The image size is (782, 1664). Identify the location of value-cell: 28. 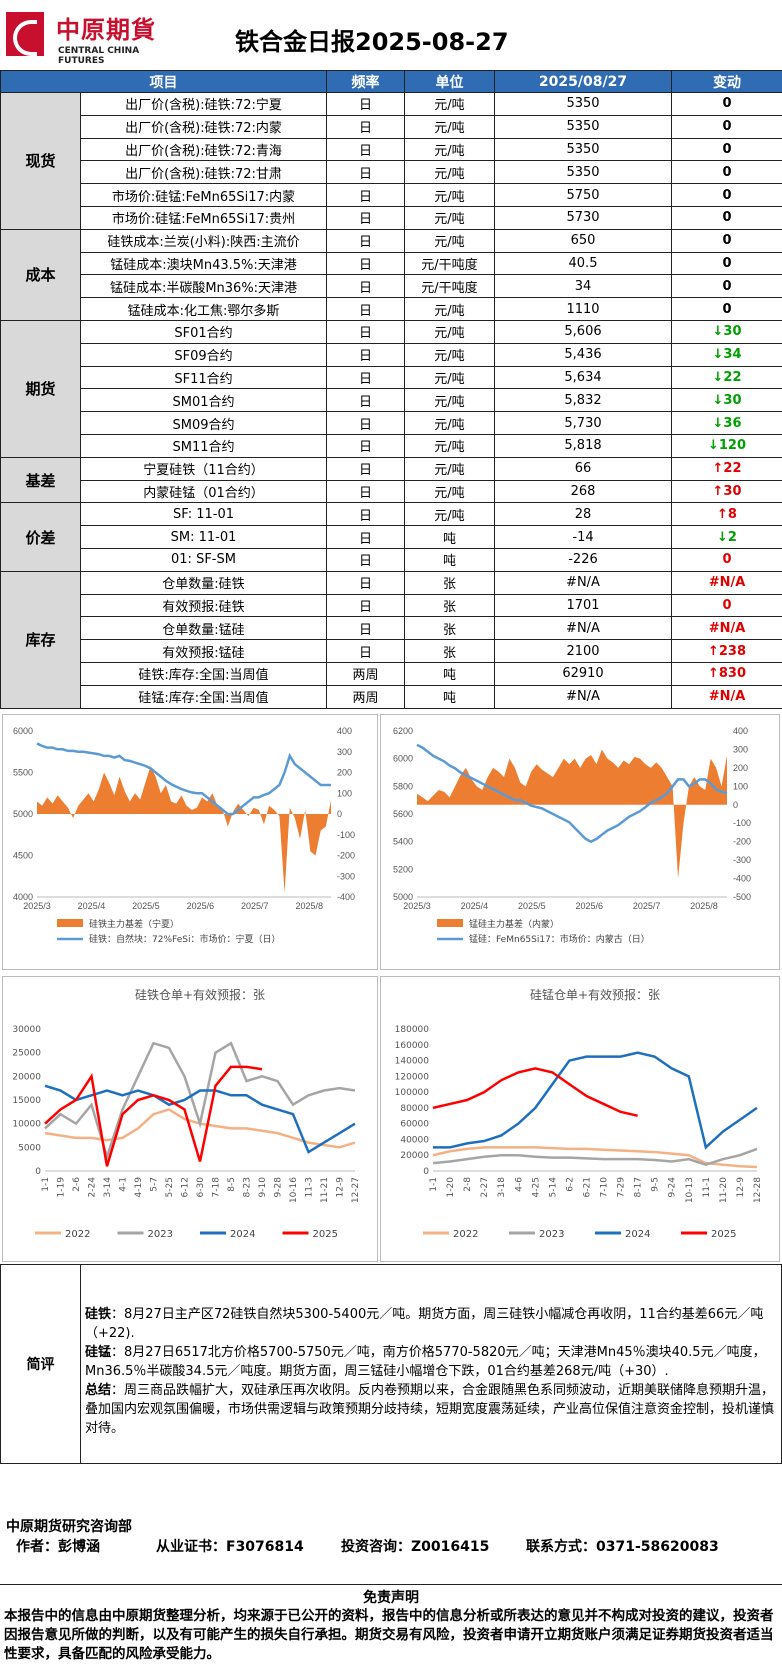
(583, 514).